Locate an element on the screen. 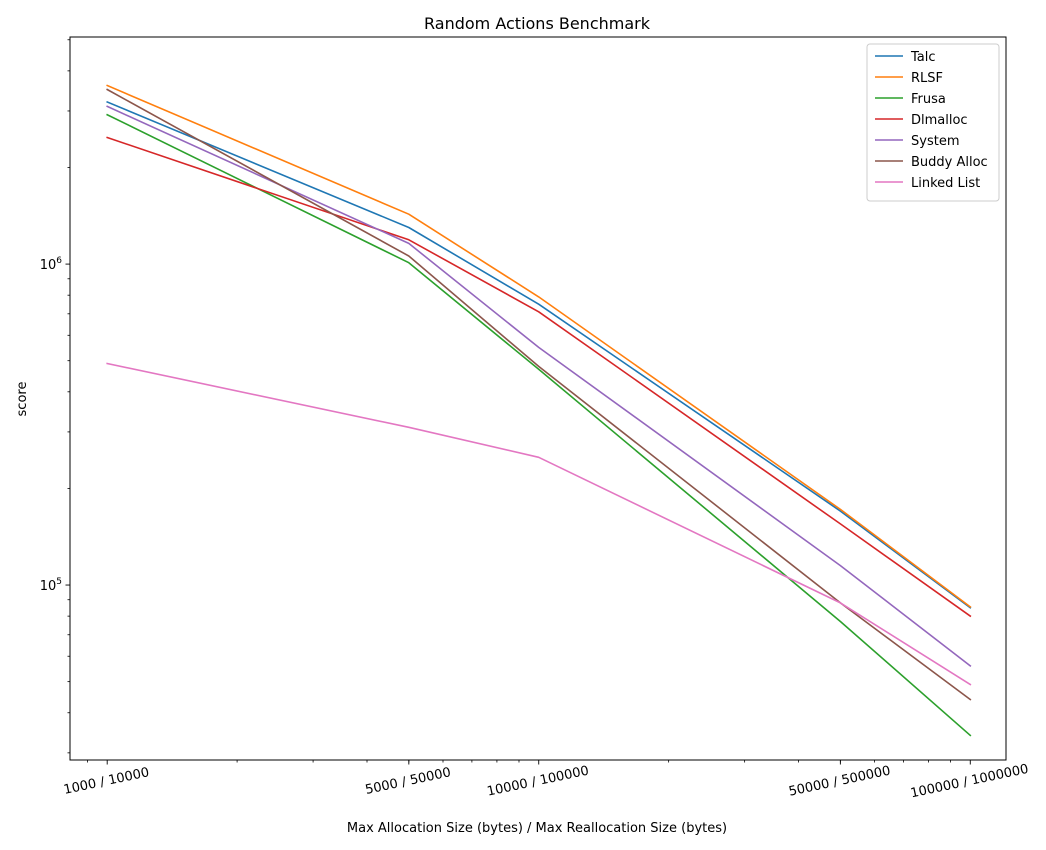 The image size is (1046, 850). x-tick-label: 100000 / 1000000 is located at coordinates (969, 782).